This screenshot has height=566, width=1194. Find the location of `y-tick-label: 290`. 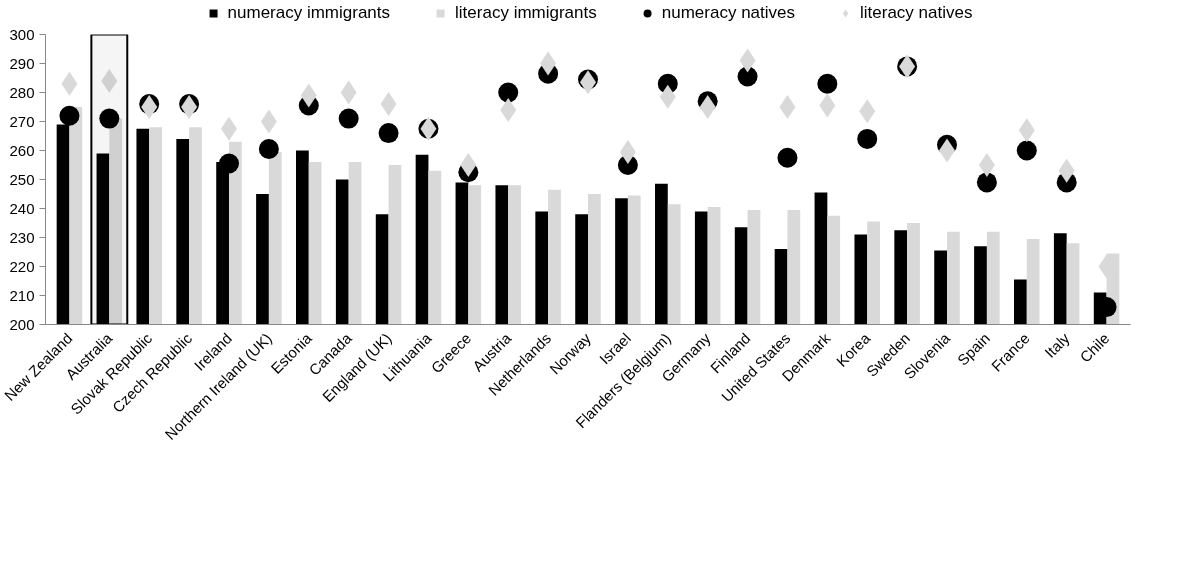

y-tick-label: 290 is located at coordinates (22, 63).